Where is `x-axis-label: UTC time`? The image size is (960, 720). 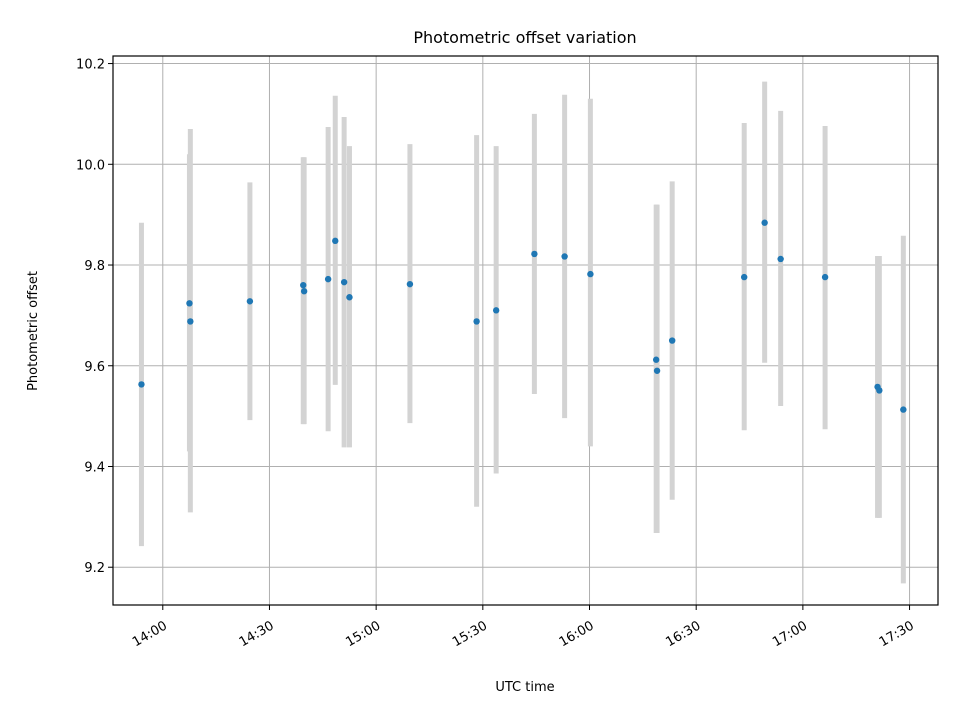
x-axis-label: UTC time is located at coordinates (524, 687).